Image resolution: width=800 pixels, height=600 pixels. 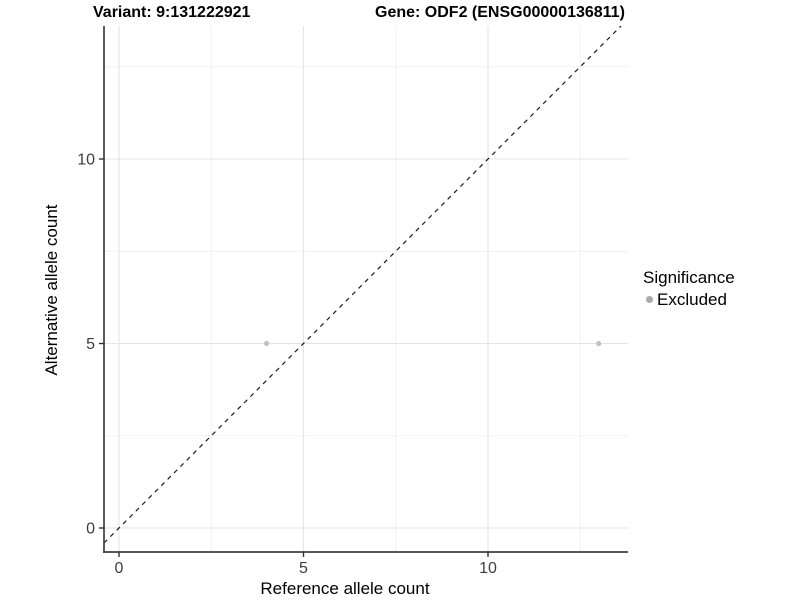 I want to click on legend-entry-excluded: Excluded, so click(x=721, y=299).